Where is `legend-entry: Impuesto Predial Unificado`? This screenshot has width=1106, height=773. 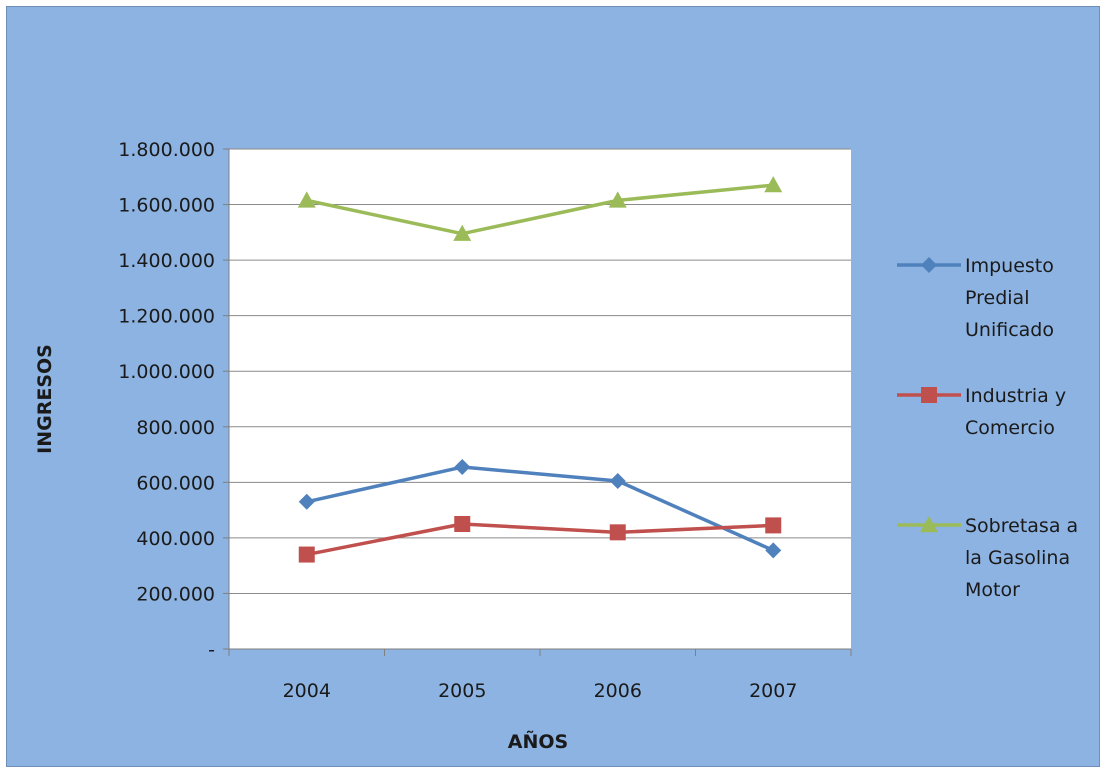
legend-entry: Impuesto Predial Unificado is located at coordinates (975, 298).